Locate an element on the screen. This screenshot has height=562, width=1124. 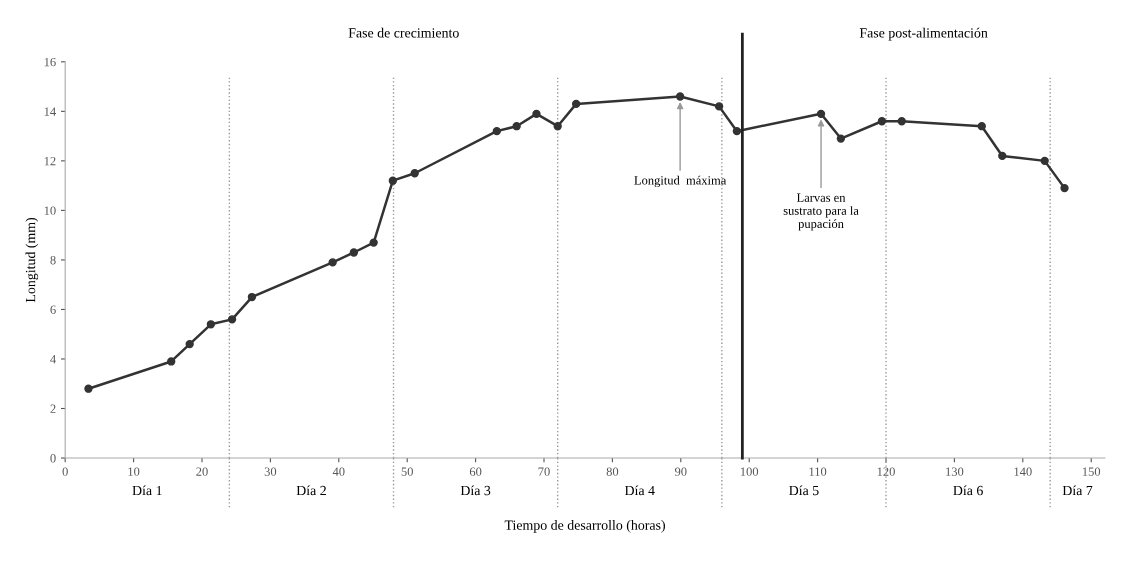
y-tick-label: 4 is located at coordinates (53, 359).